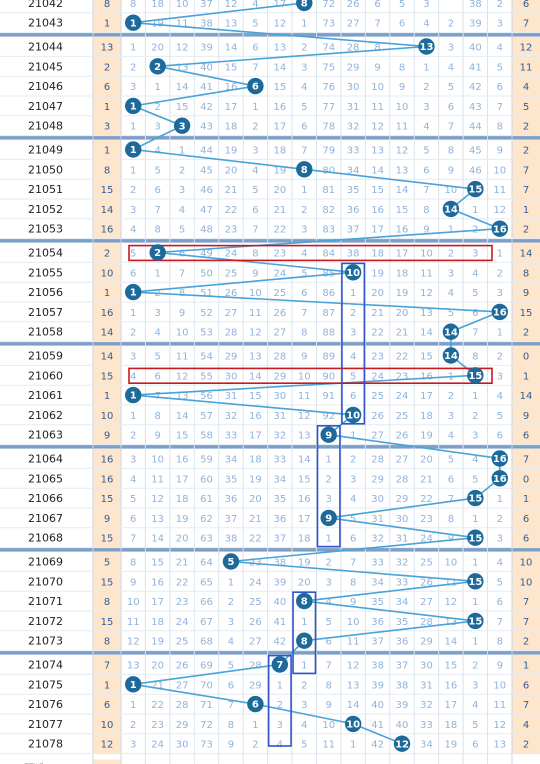 The width and height of the screenshot is (540, 764). Describe the element at coordinates (107, 230) in the screenshot. I see `draw-number: 16` at that location.